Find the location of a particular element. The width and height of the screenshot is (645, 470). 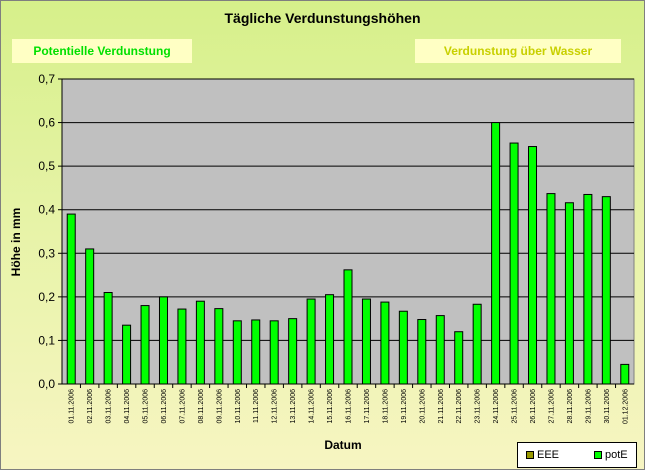

x-tick-label: 01.12.2006 is located at coordinates (625, 406).